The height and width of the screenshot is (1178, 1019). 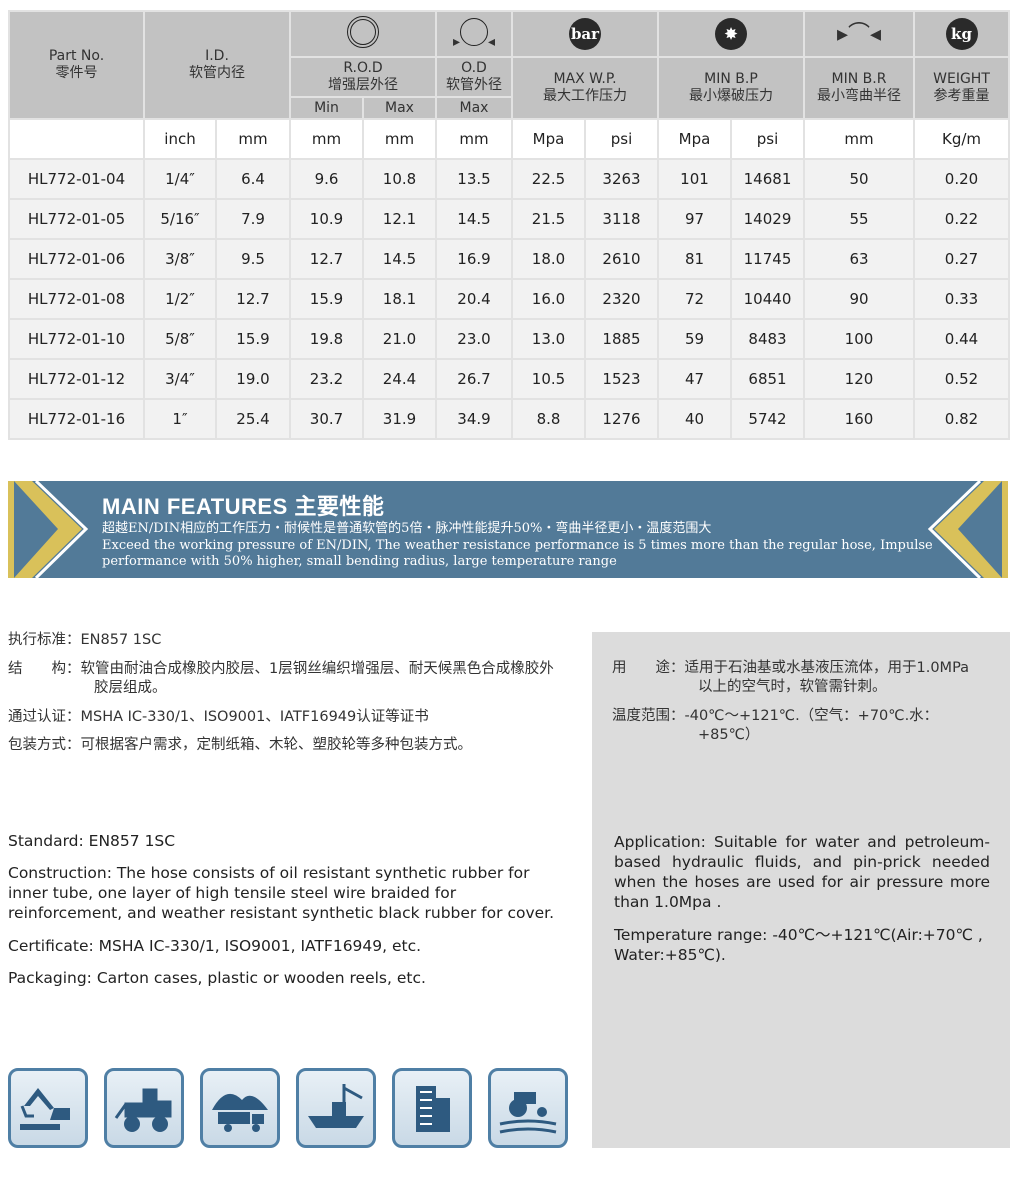 I want to click on header-weight: WEIGHT 参考重量, so click(x=961, y=88).